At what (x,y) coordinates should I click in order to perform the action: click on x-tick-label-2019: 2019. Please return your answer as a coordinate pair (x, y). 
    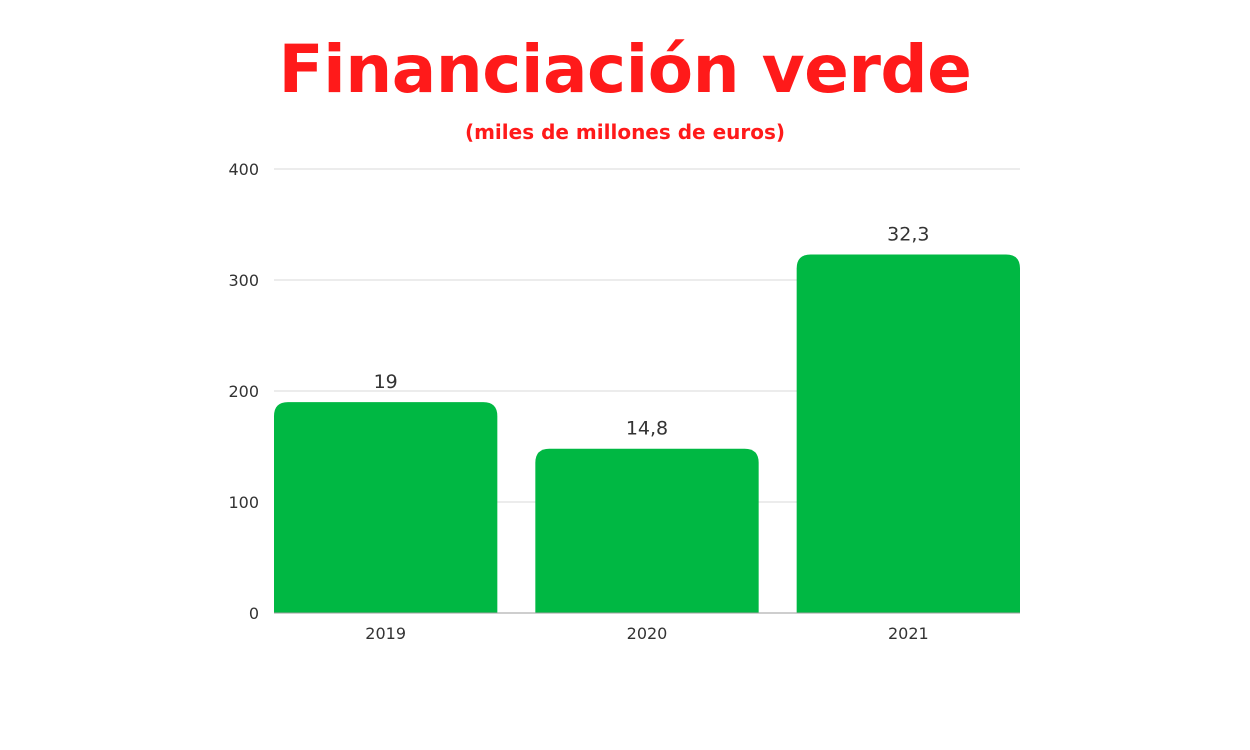
    Looking at the image, I should click on (385, 633).